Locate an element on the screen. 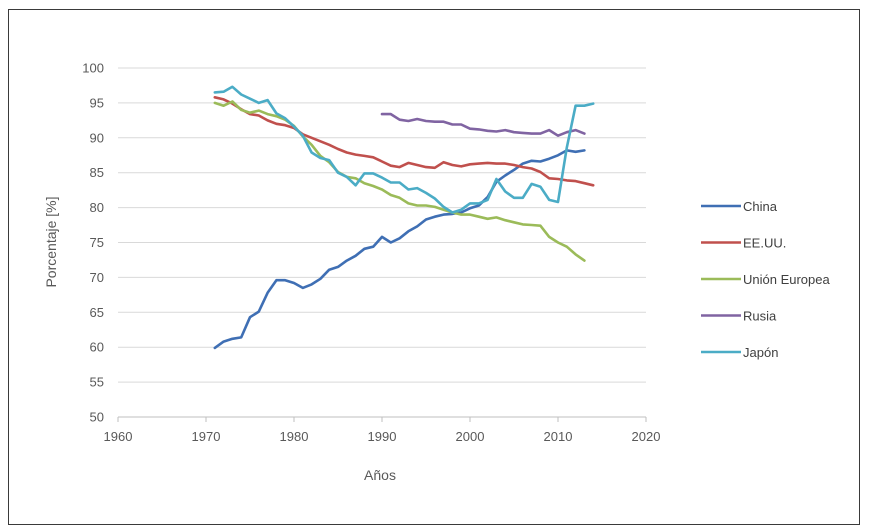  legend-label-japon: Japón is located at coordinates (760, 352).